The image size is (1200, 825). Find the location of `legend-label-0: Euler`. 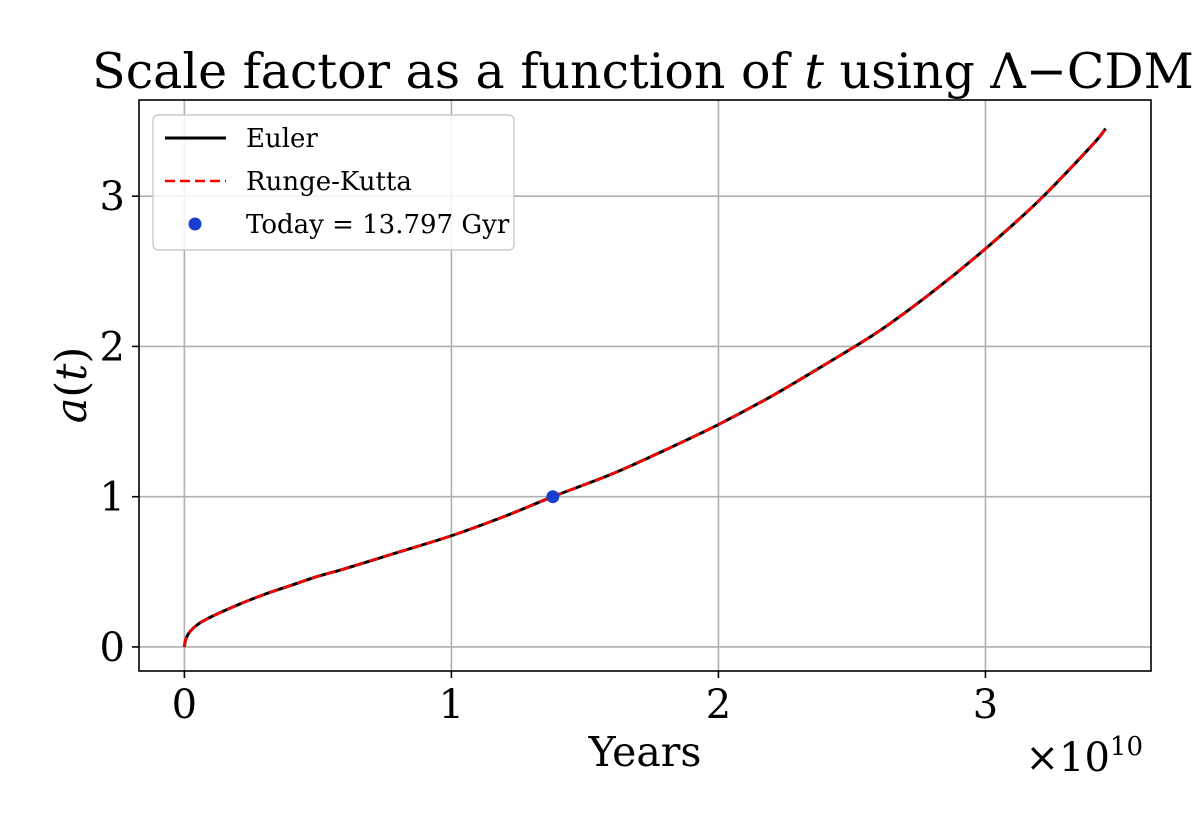

legend-label-0: Euler is located at coordinates (282, 139).